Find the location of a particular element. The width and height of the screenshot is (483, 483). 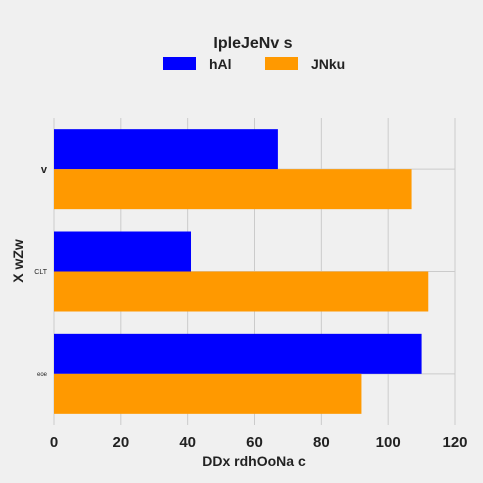

x-tick-label: 20 is located at coordinates (120, 442).